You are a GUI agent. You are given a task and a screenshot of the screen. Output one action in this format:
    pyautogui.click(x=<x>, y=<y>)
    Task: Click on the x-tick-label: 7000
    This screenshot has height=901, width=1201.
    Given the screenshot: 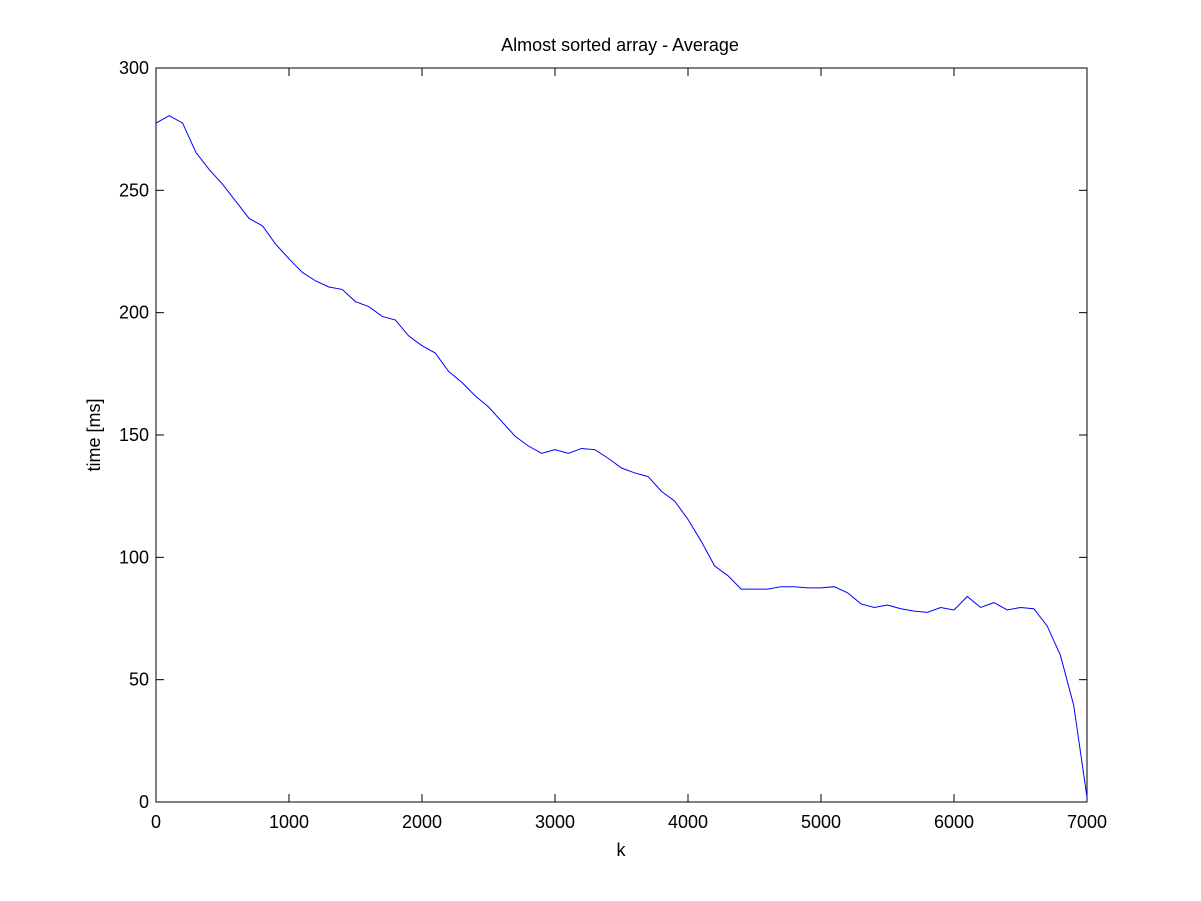 What is the action you would take?
    pyautogui.click(x=1087, y=822)
    